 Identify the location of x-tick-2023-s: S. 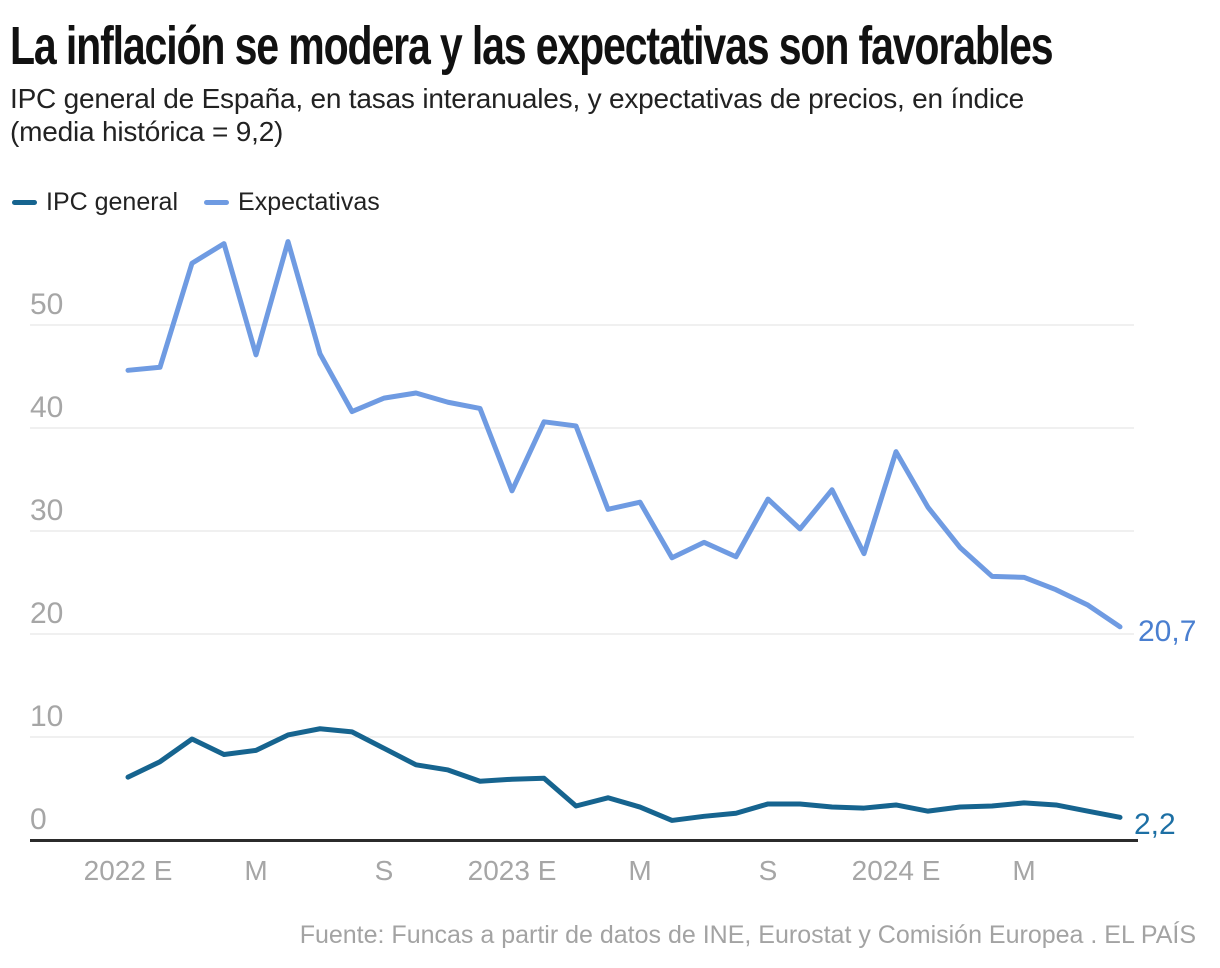
(768, 870).